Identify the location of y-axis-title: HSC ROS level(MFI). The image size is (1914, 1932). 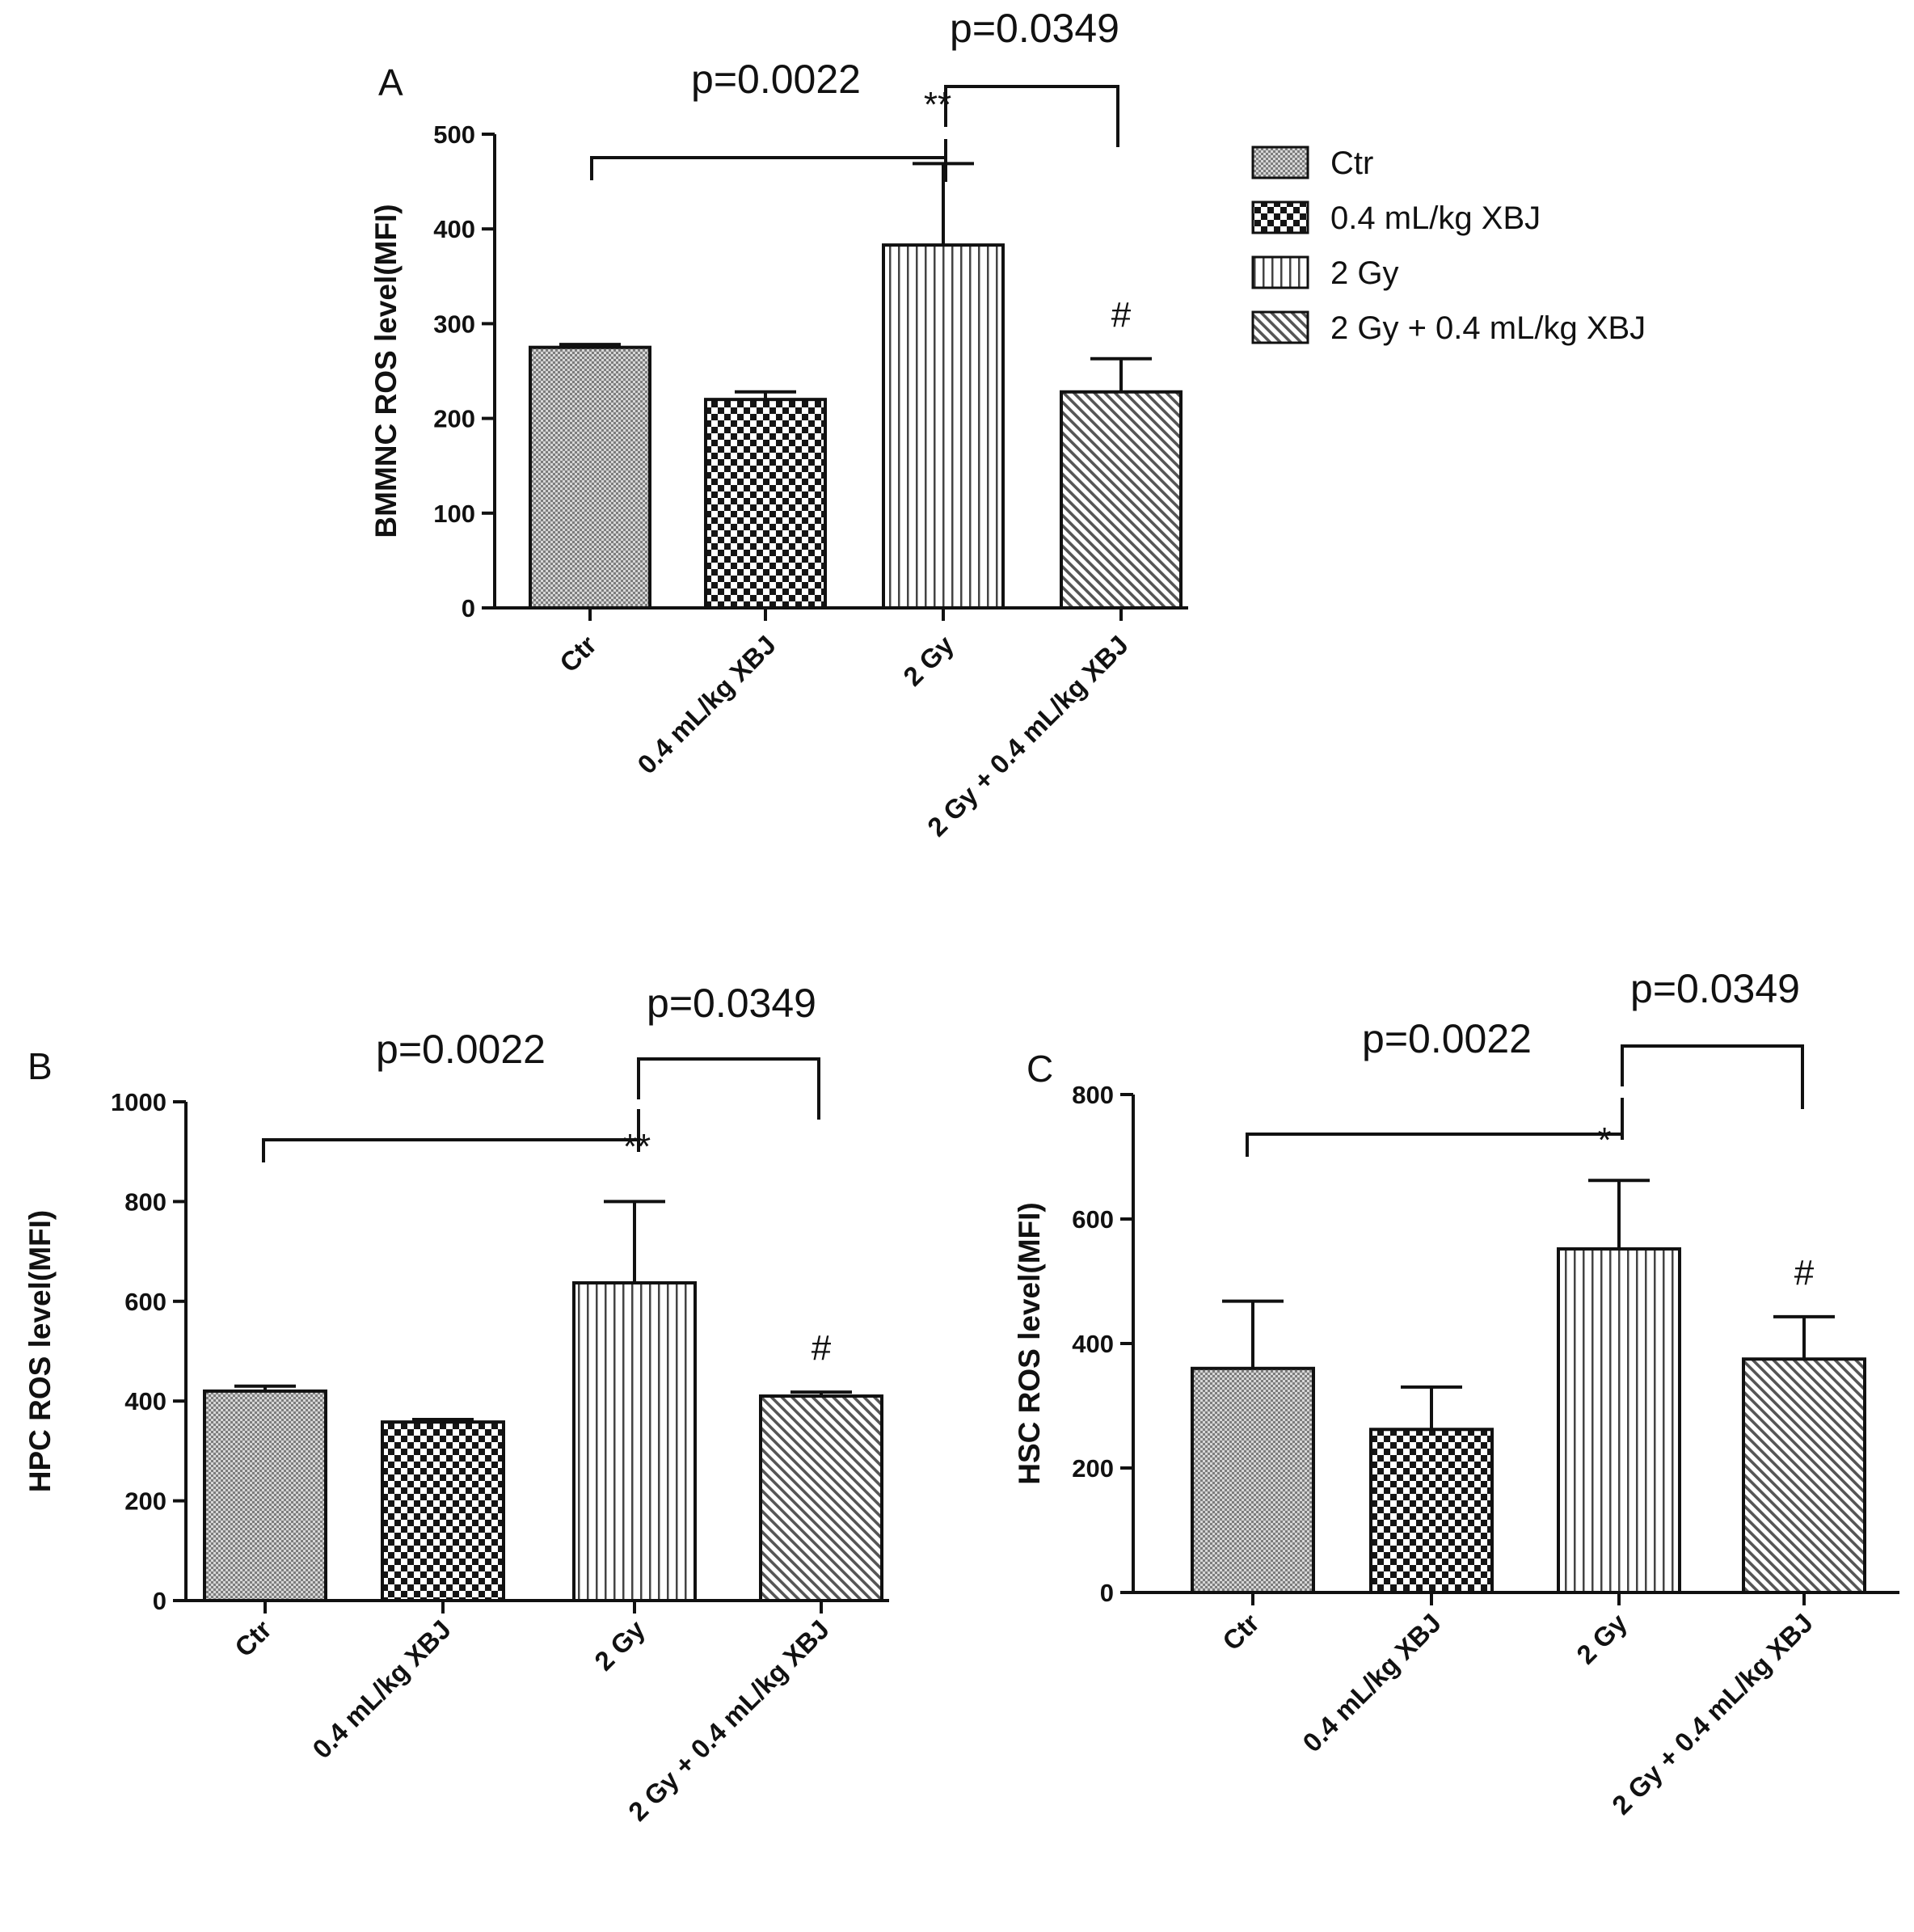
(1029, 1343).